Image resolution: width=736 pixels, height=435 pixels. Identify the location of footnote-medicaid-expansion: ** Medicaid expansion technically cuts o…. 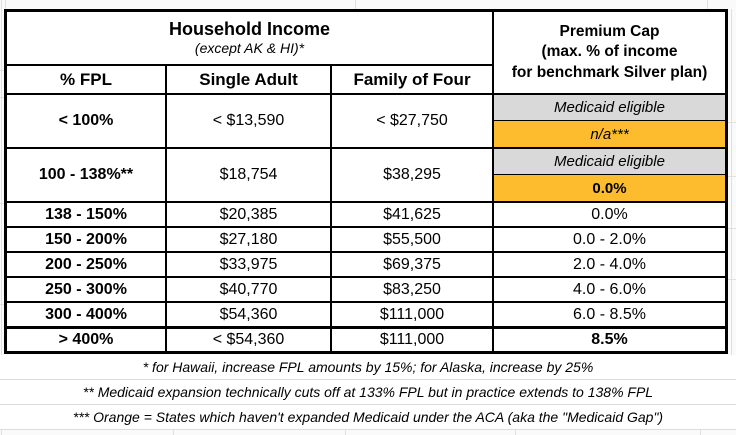
(368, 392).